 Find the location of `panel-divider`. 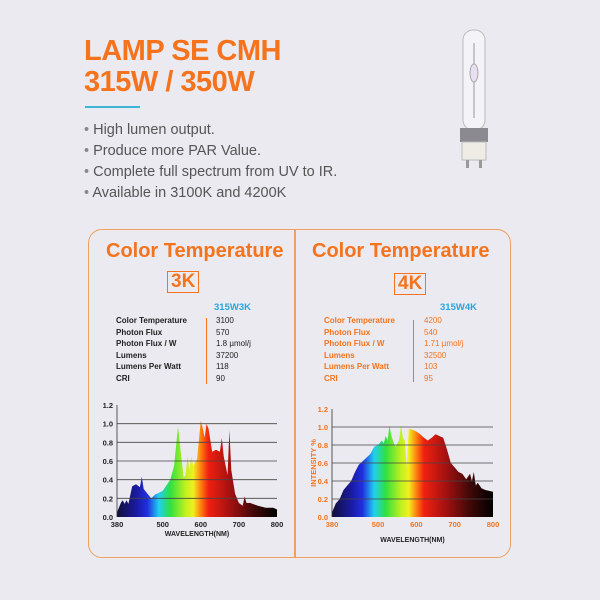

panel-divider is located at coordinates (295, 393).